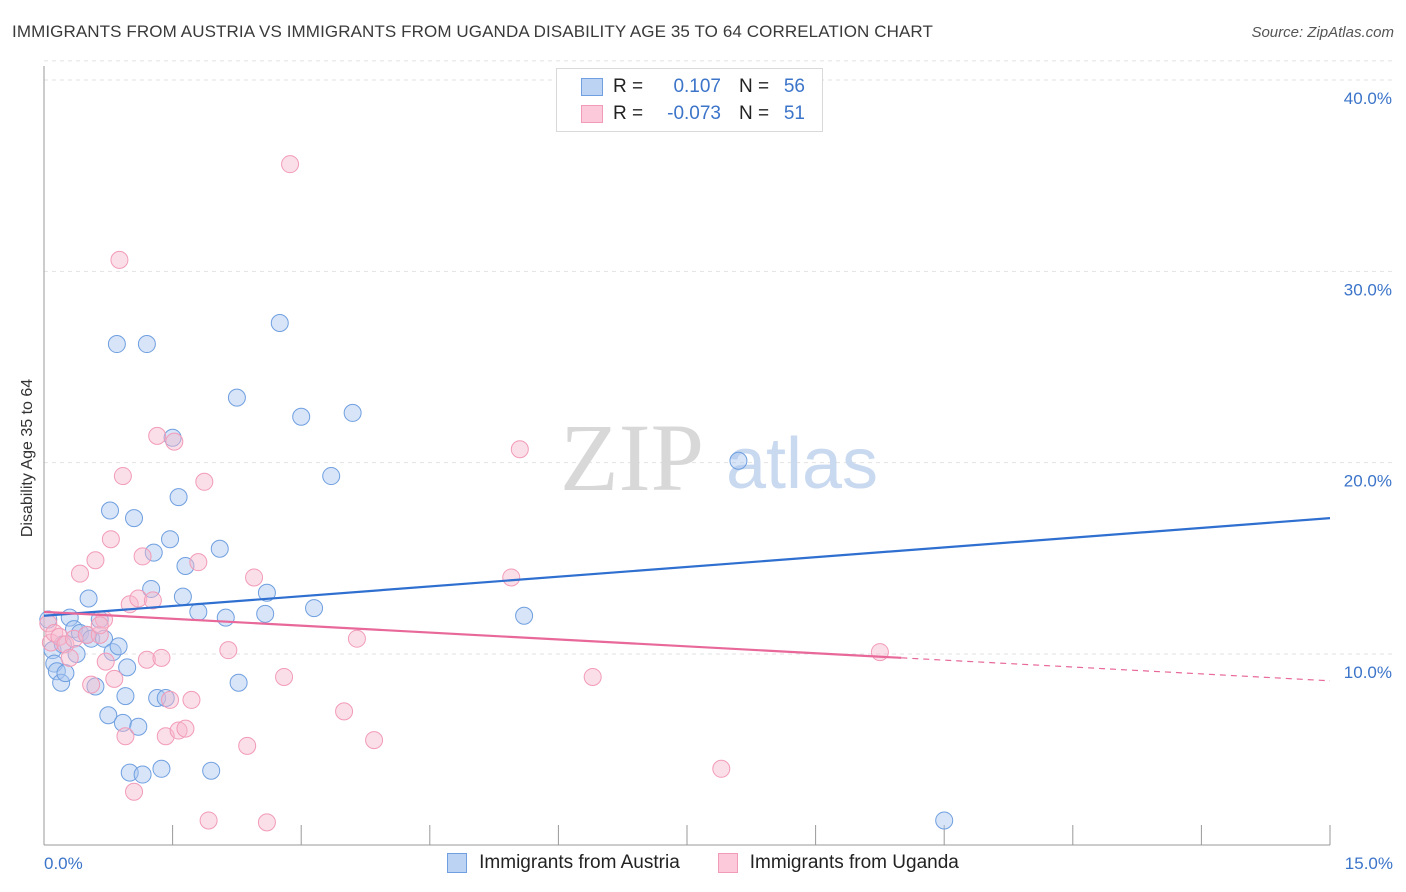 Image resolution: width=1406 pixels, height=892 pixels. I want to click on watermark-zip: ZIP, so click(632, 457).